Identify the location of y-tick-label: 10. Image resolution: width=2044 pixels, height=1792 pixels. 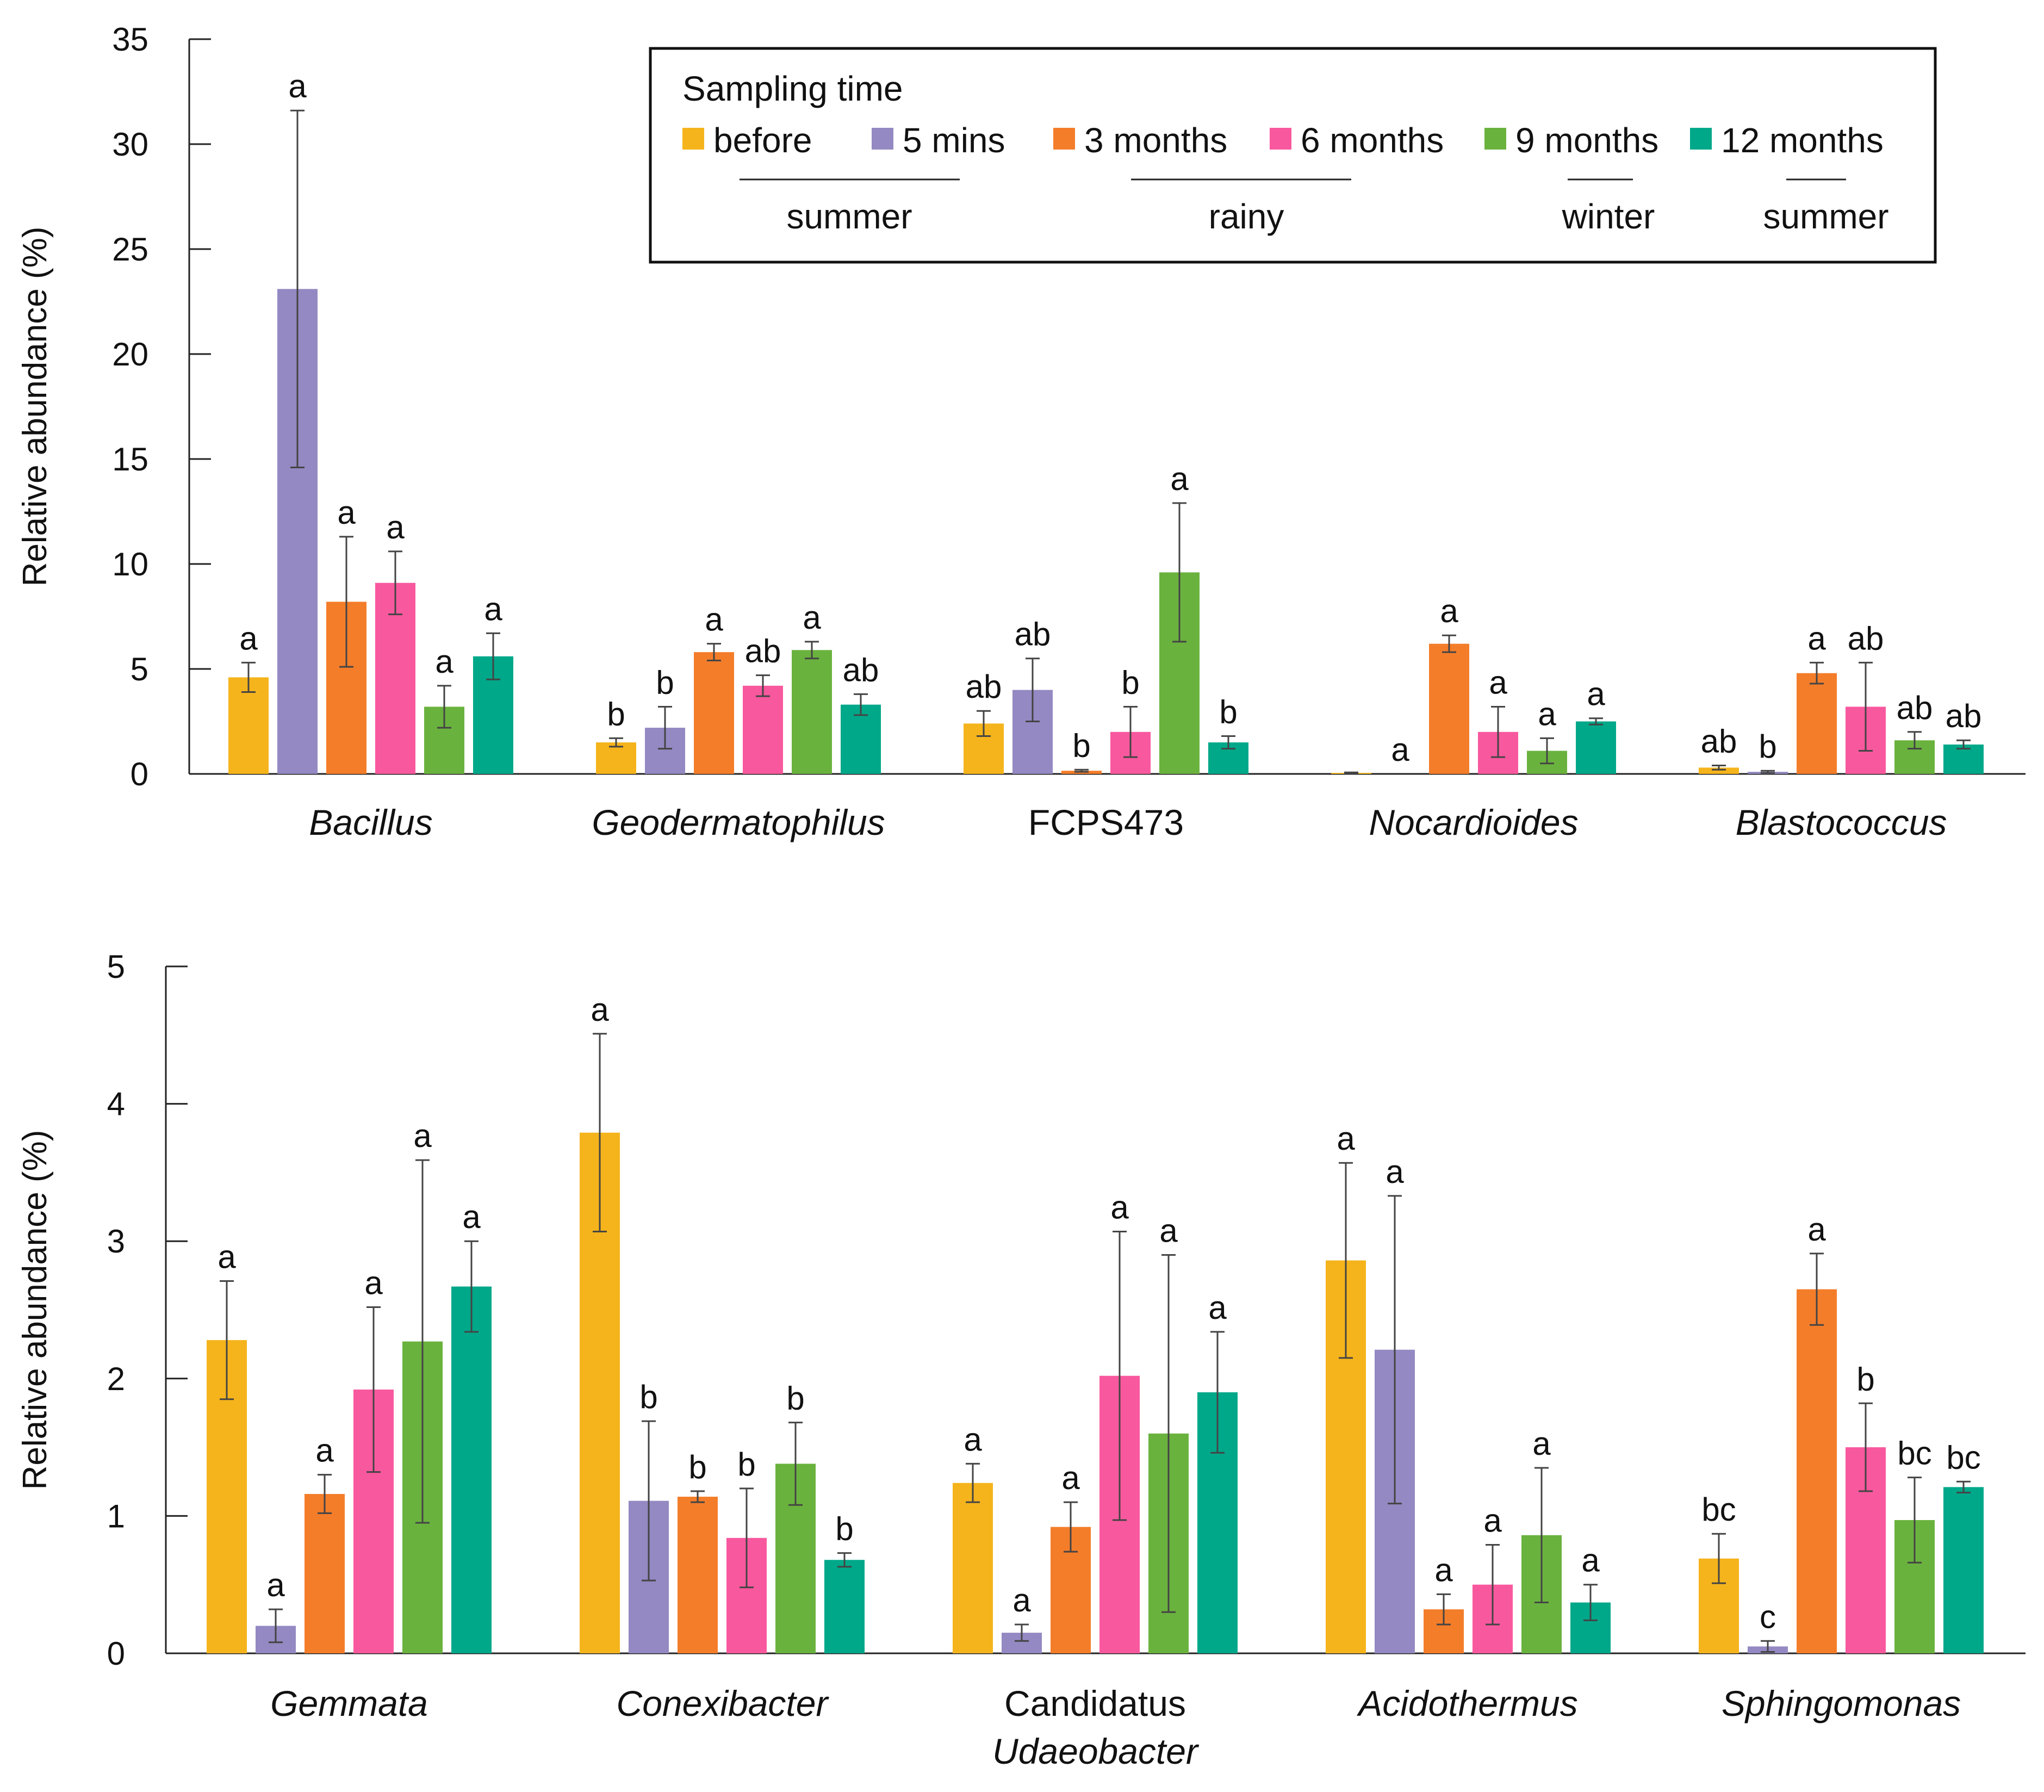
(130, 564).